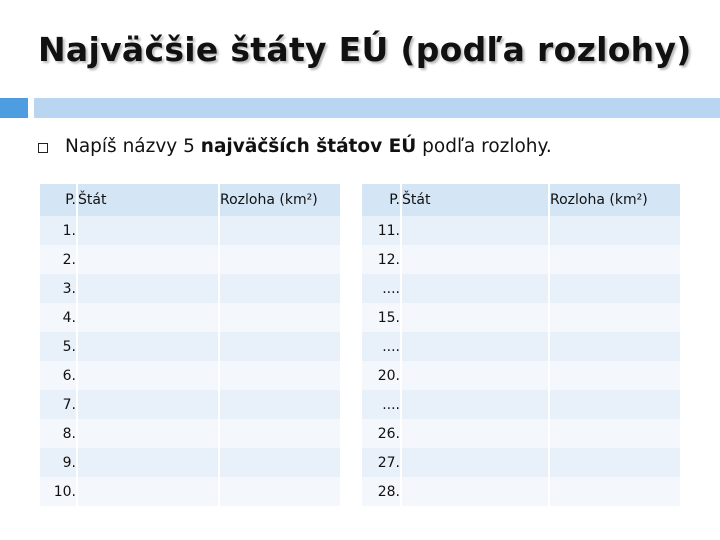  Describe the element at coordinates (58, 259) in the screenshot. I see `rank-cell: 2.` at that location.